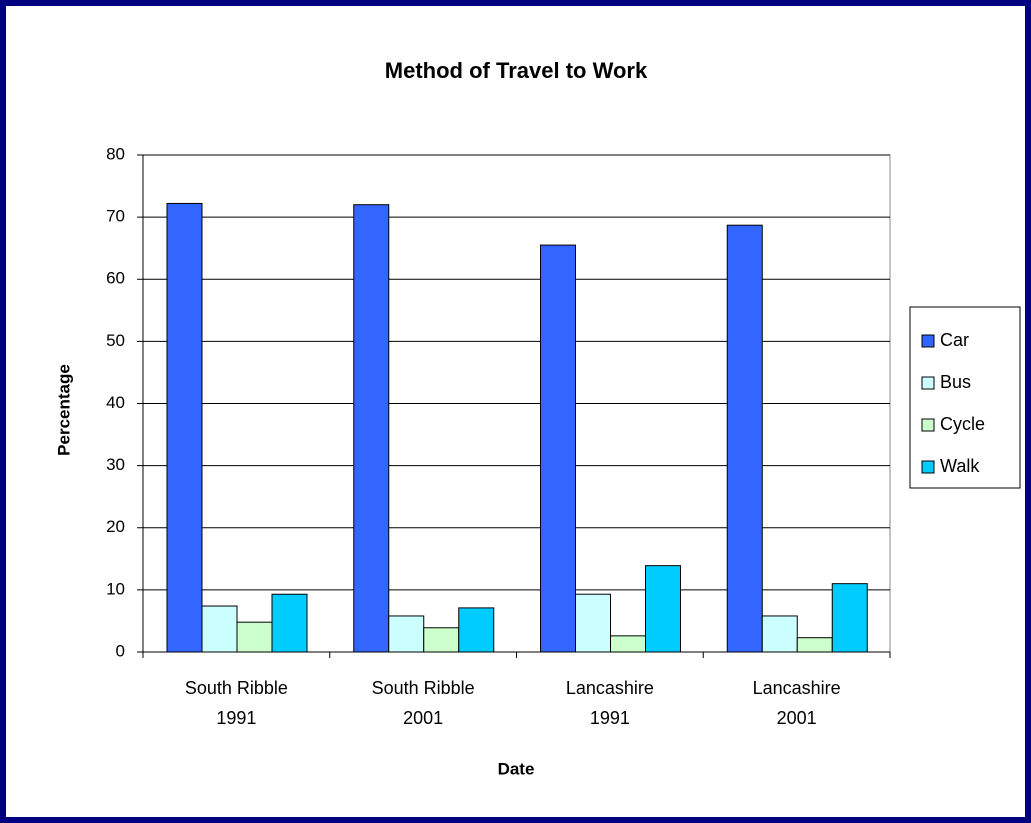 The image size is (1031, 823). I want to click on y-tick-label: 50, so click(115, 340).